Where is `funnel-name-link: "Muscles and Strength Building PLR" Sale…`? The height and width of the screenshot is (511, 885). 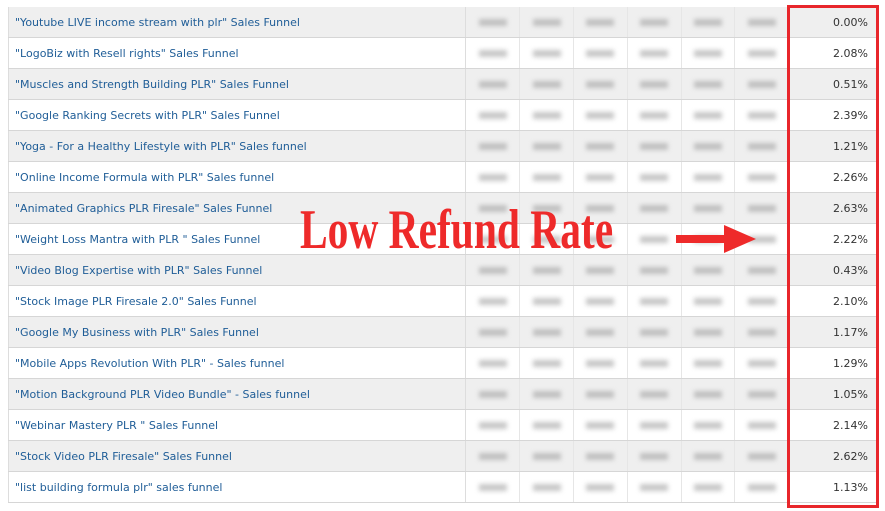
funnel-name-link: "Muscles and Strength Building PLR" Sale… is located at coordinates (237, 84).